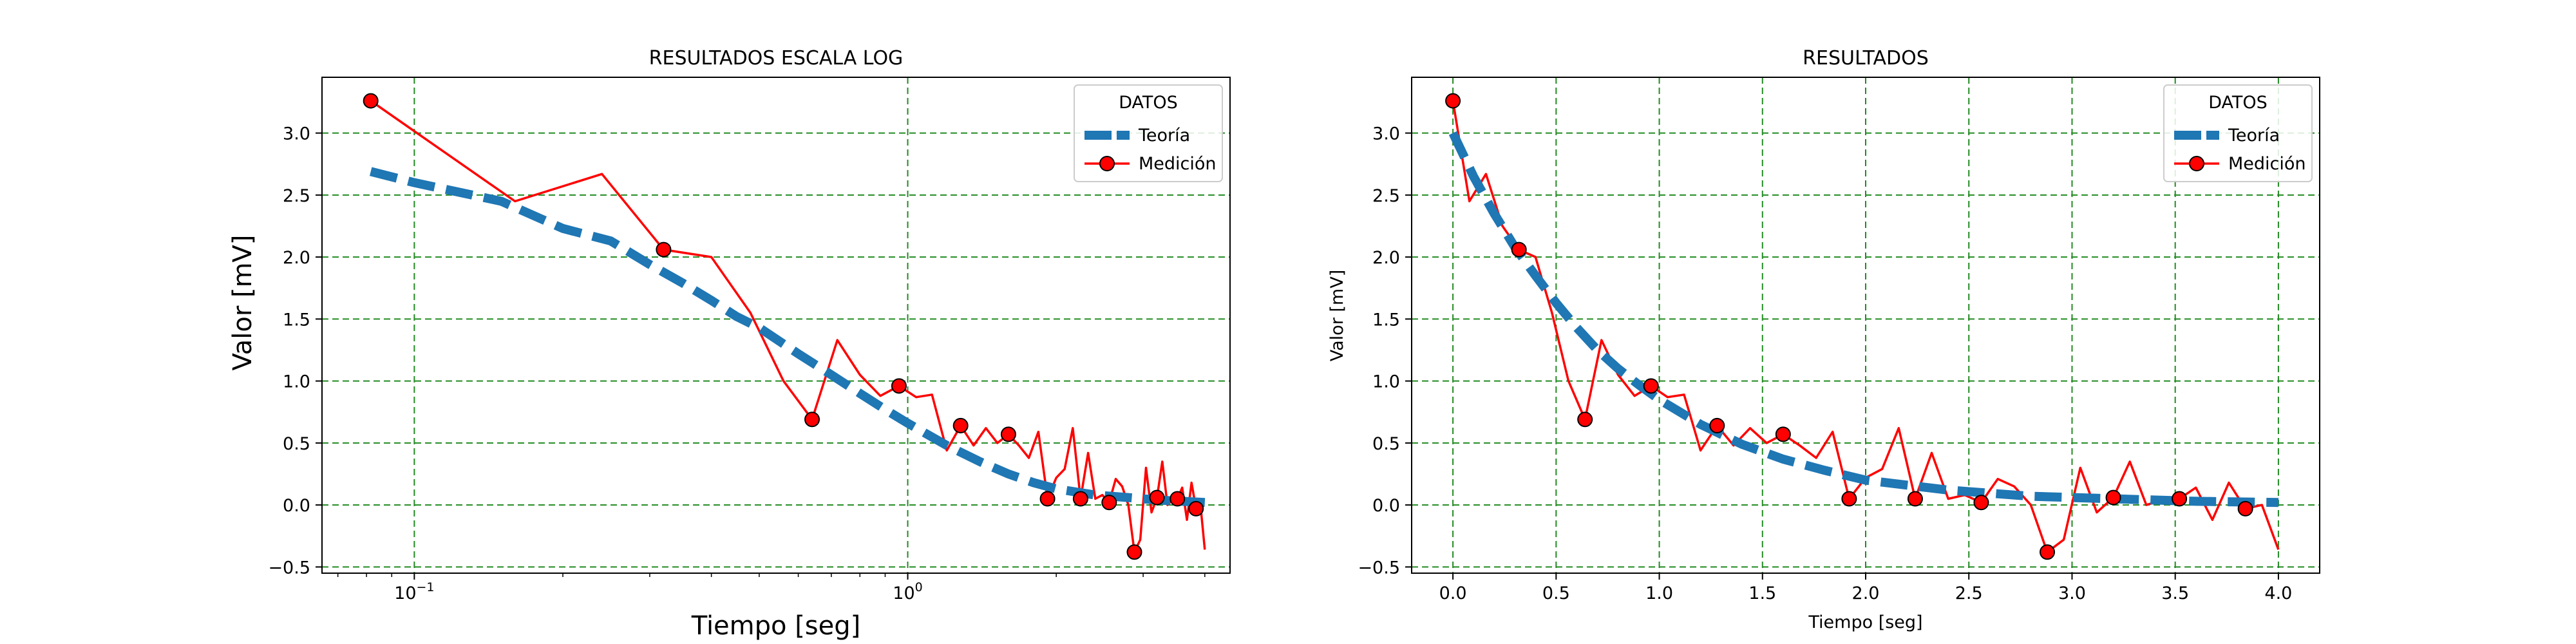  I want to click on x-tick-label: 0.5, so click(1556, 593).